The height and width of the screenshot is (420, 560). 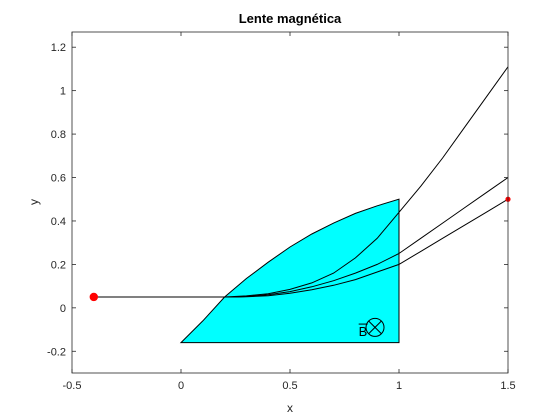 What do you see at coordinates (289, 386) in the screenshot?
I see `x-tick-label: 0.5` at bounding box center [289, 386].